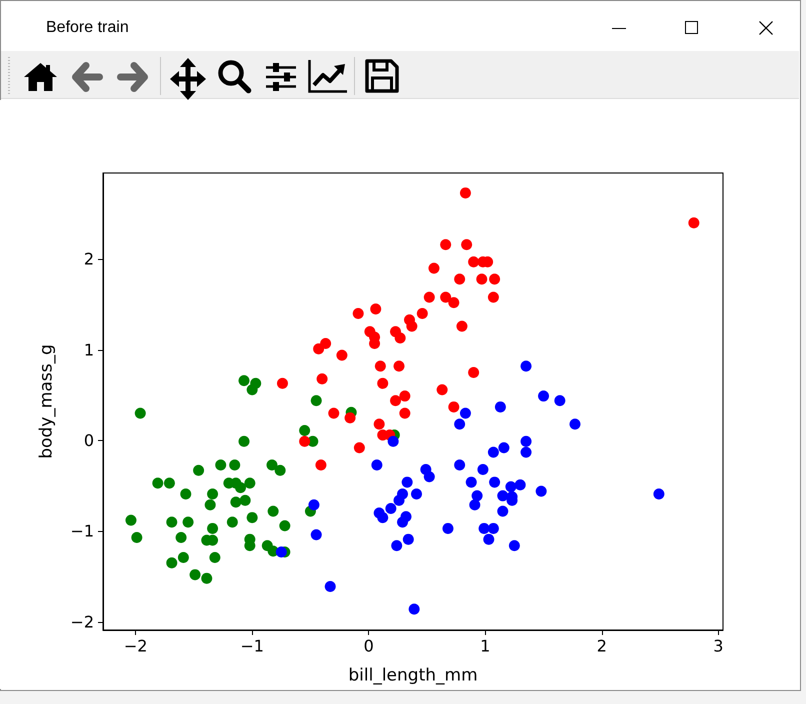 The width and height of the screenshot is (806, 704). I want to click on x-tick-label: −2, so click(136, 646).